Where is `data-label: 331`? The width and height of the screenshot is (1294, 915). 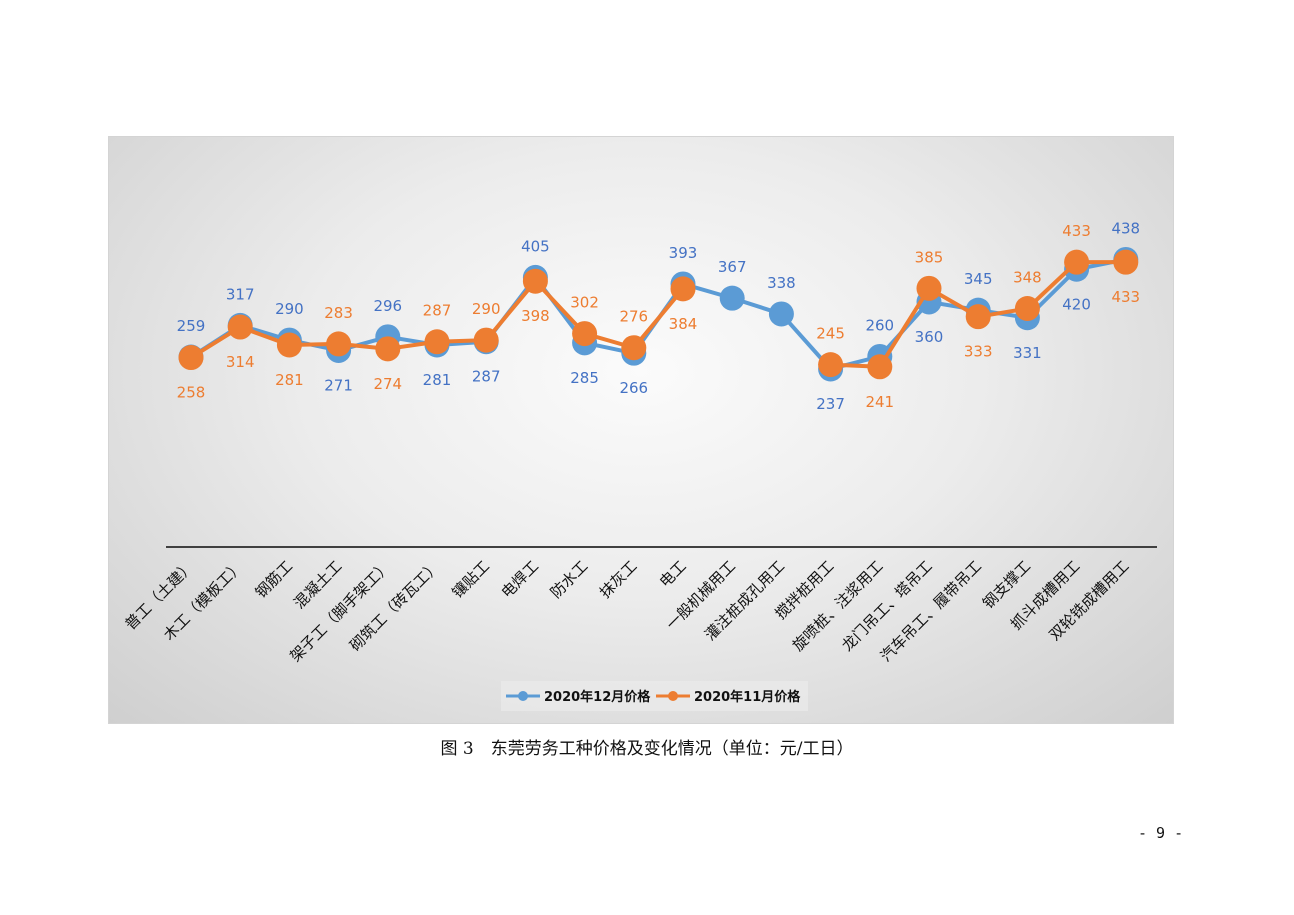
data-label: 331 is located at coordinates (1027, 353).